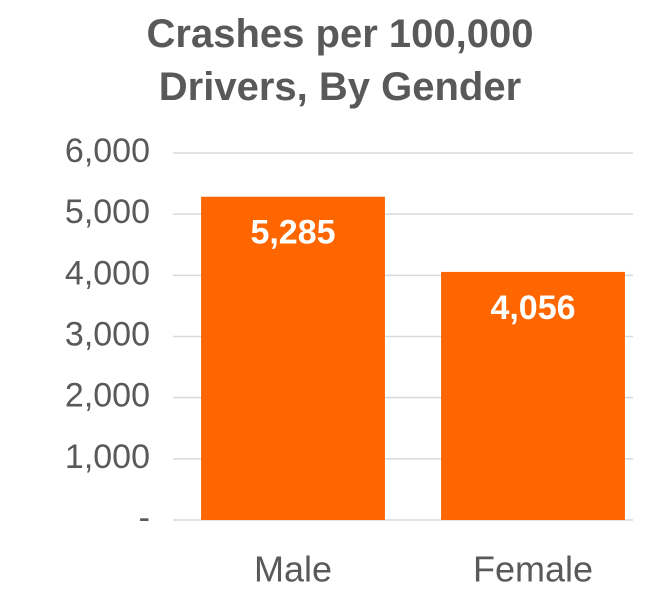  Describe the element at coordinates (107, 273) in the screenshot. I see `y-tick-label: 4,000` at that location.